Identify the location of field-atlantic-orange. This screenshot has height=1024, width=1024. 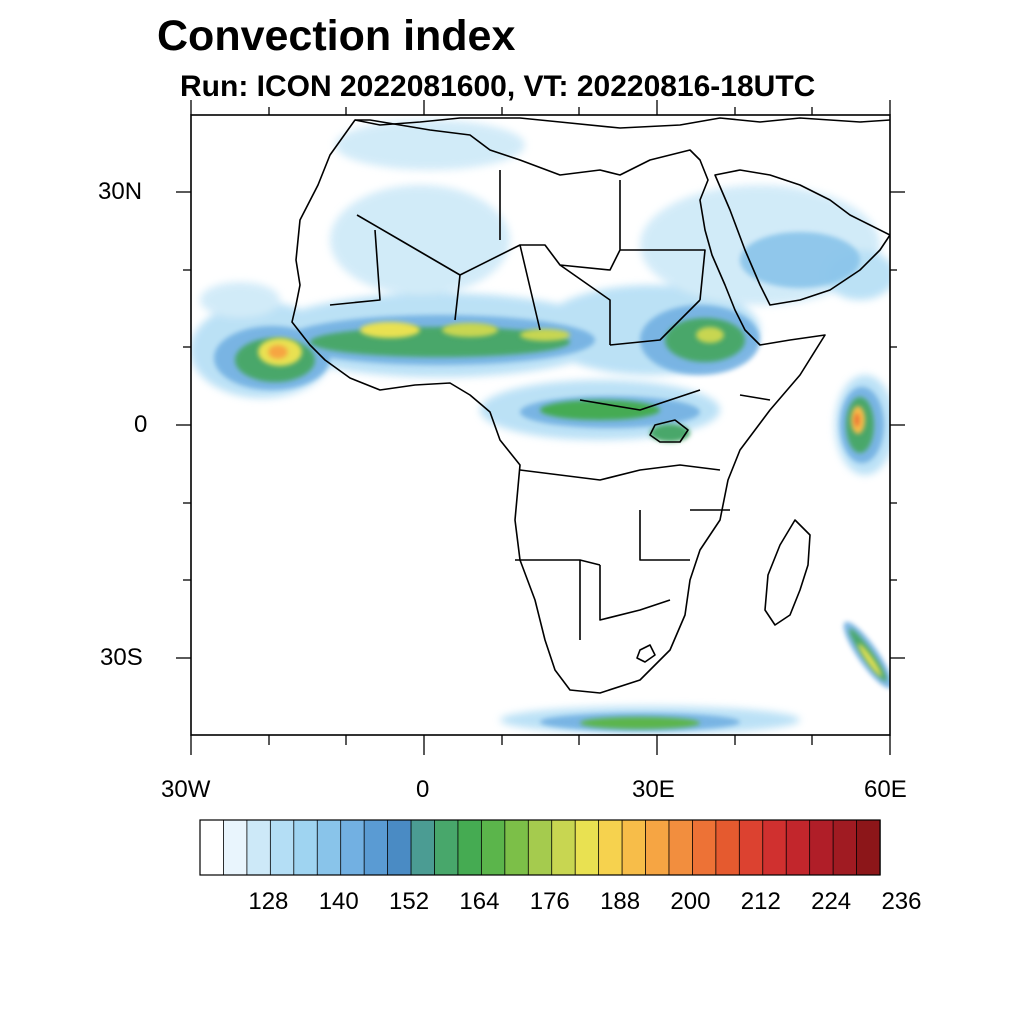
(278, 352).